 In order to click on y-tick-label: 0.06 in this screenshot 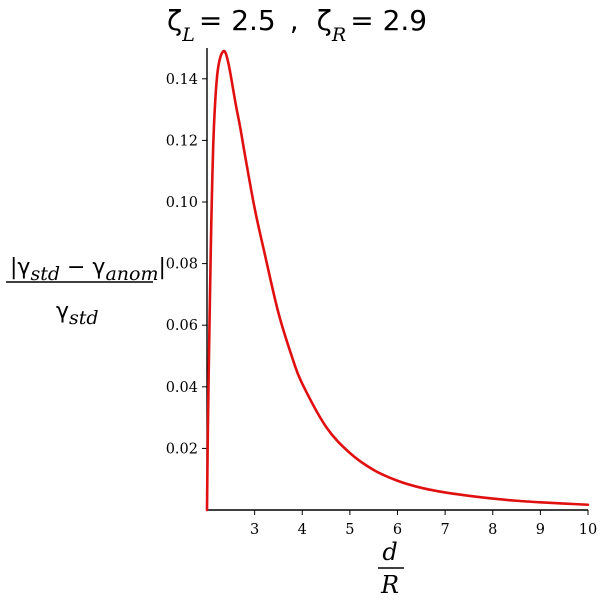, I will do `click(182, 326)`.